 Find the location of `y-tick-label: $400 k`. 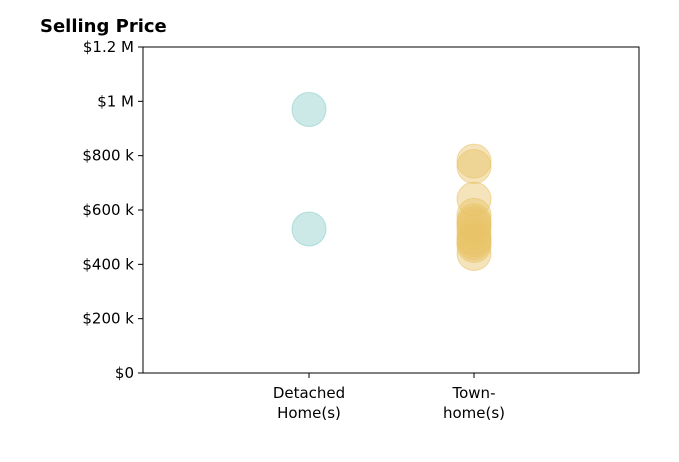

y-tick-label: $400 k is located at coordinates (108, 264).